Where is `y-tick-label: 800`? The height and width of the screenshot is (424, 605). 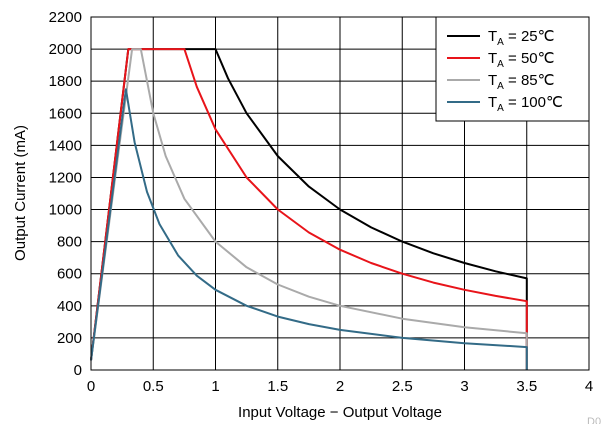 y-tick-label: 800 is located at coordinates (69, 242).